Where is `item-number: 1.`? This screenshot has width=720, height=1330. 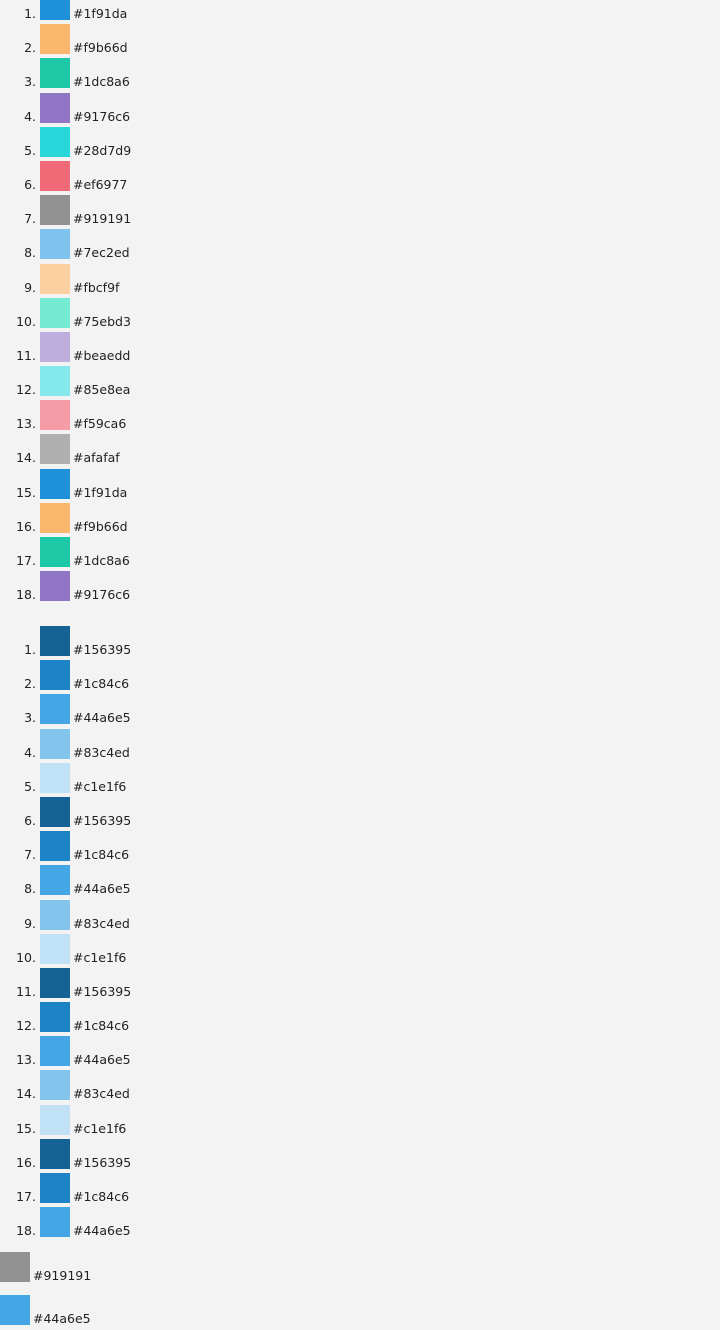 item-number: 1. is located at coordinates (30, 649).